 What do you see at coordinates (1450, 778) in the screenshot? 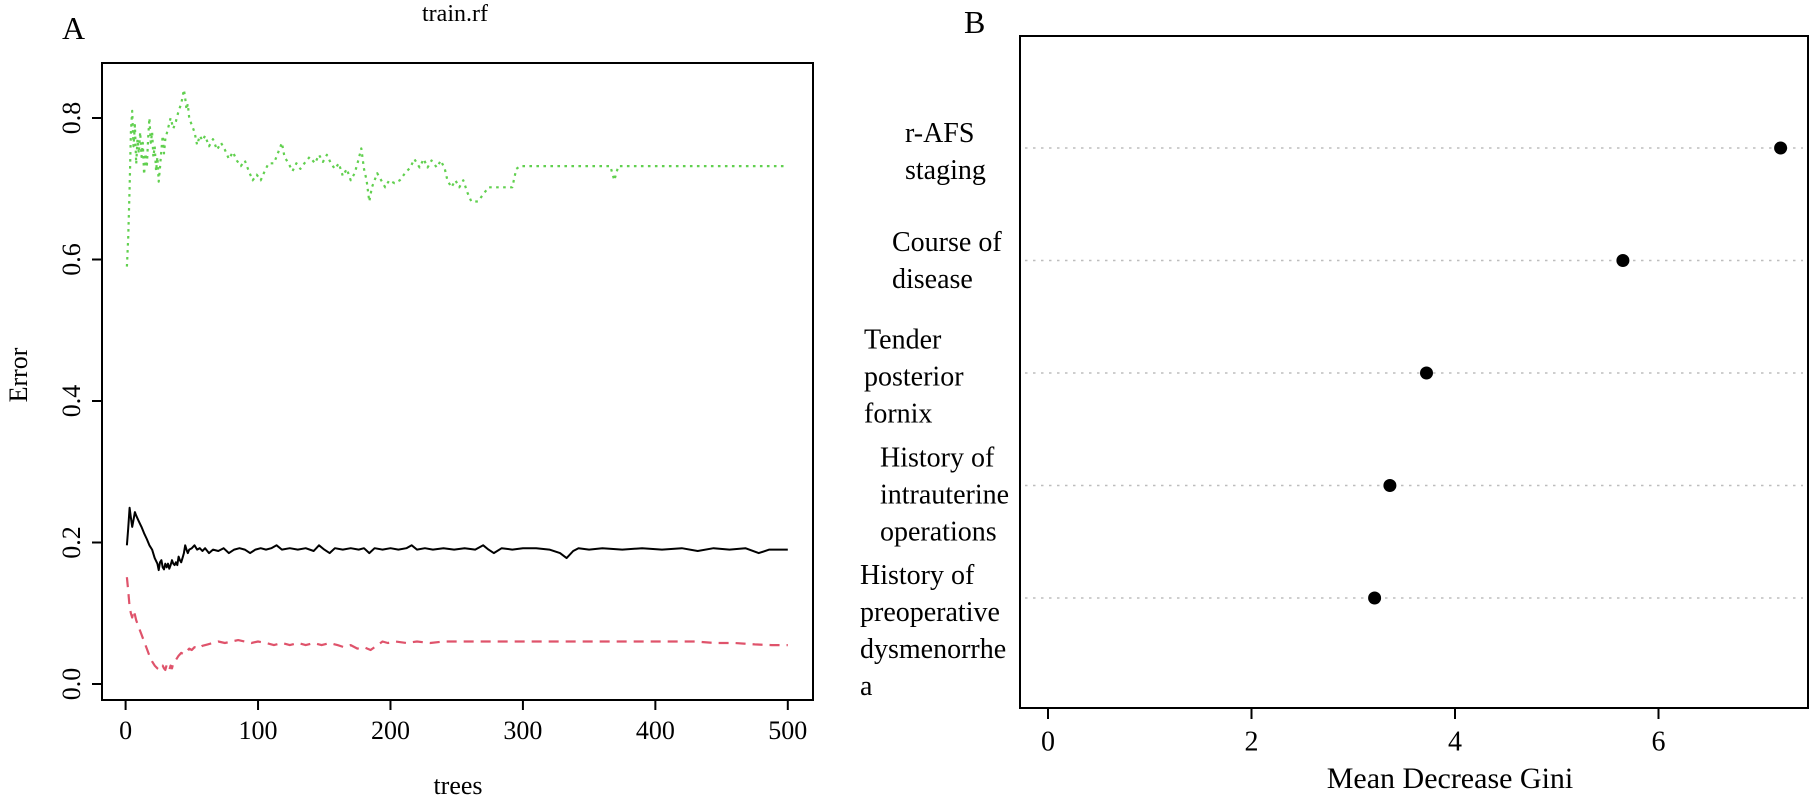
I see `panel-b-x-axis-label: Mean Decrease Gini` at bounding box center [1450, 778].